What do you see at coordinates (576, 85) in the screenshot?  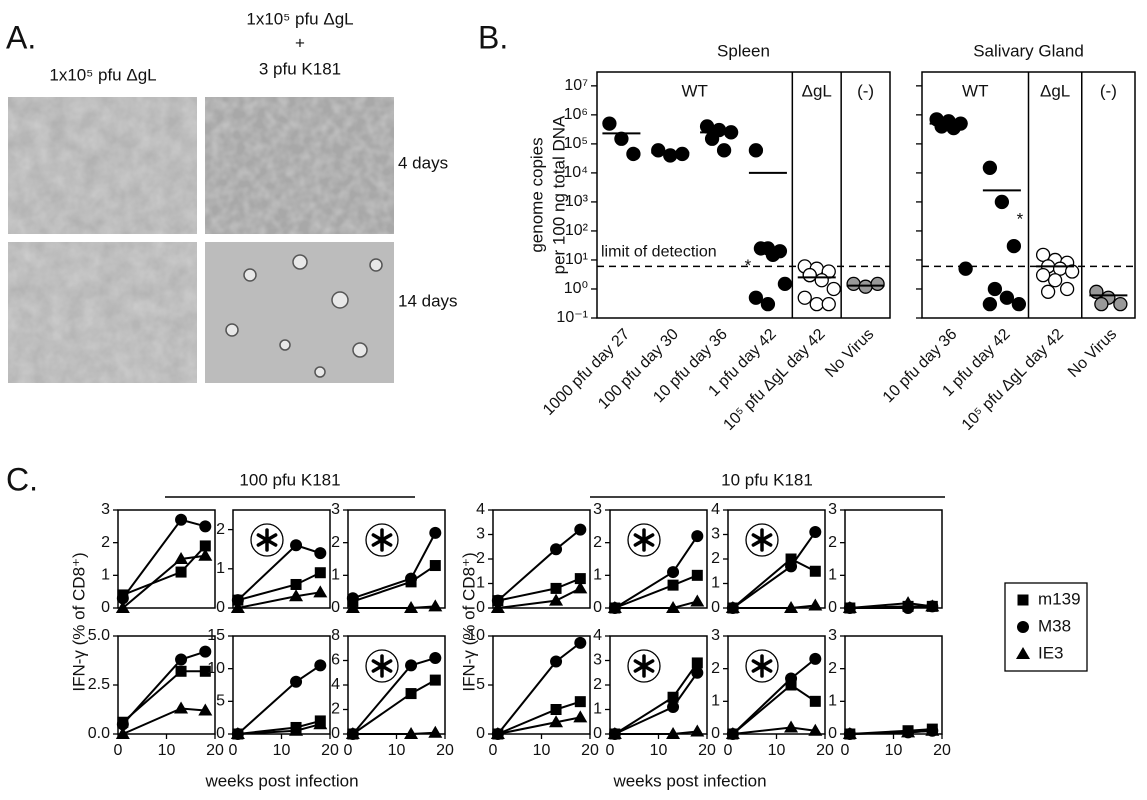 I see `y-tick-label: 10⁷` at bounding box center [576, 85].